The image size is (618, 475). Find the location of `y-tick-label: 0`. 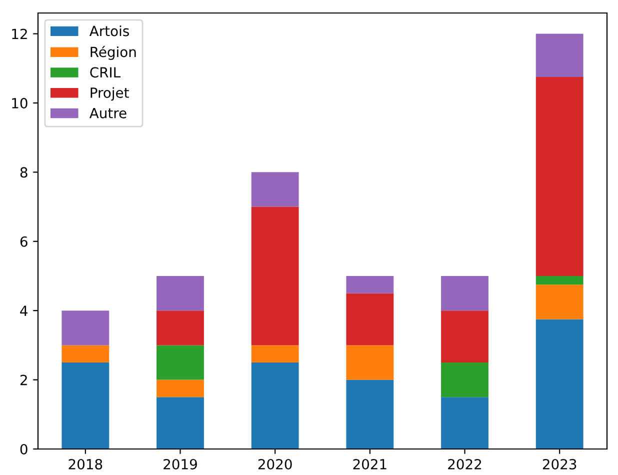

y-tick-label: 0 is located at coordinates (24, 449).